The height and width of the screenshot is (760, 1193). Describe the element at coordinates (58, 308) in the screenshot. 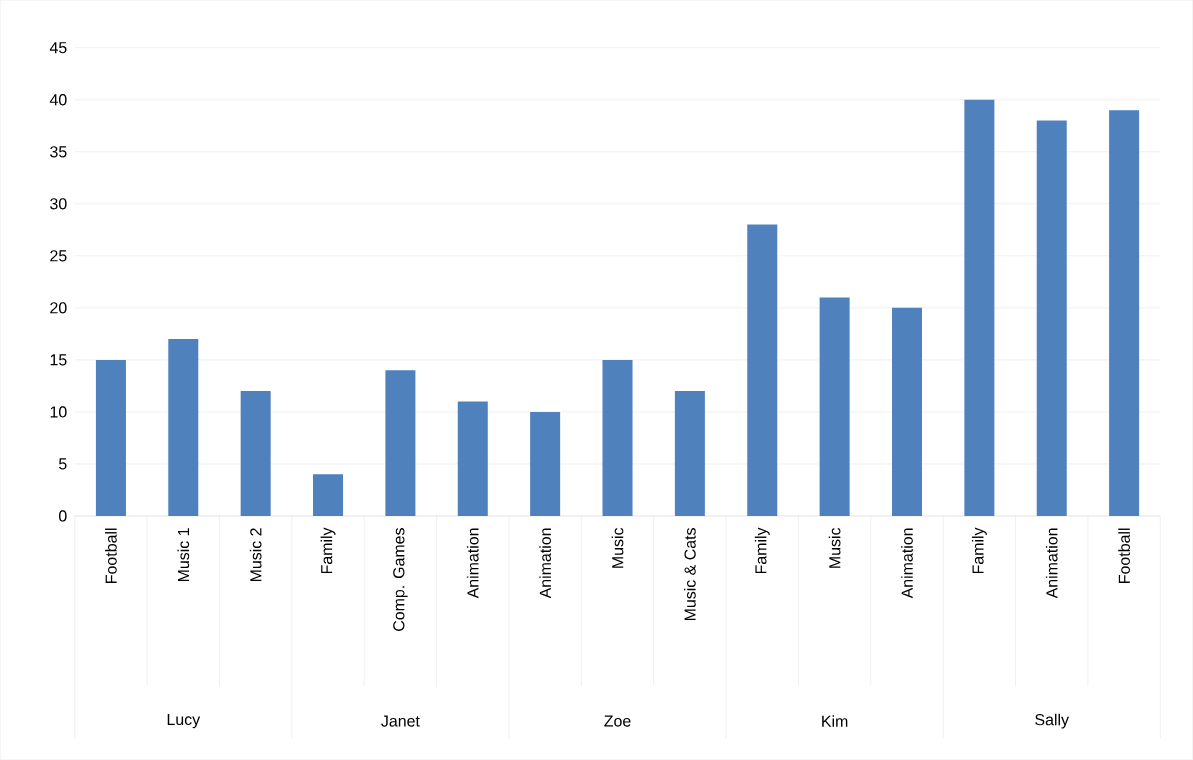

I see `y-tick-label: 20` at that location.